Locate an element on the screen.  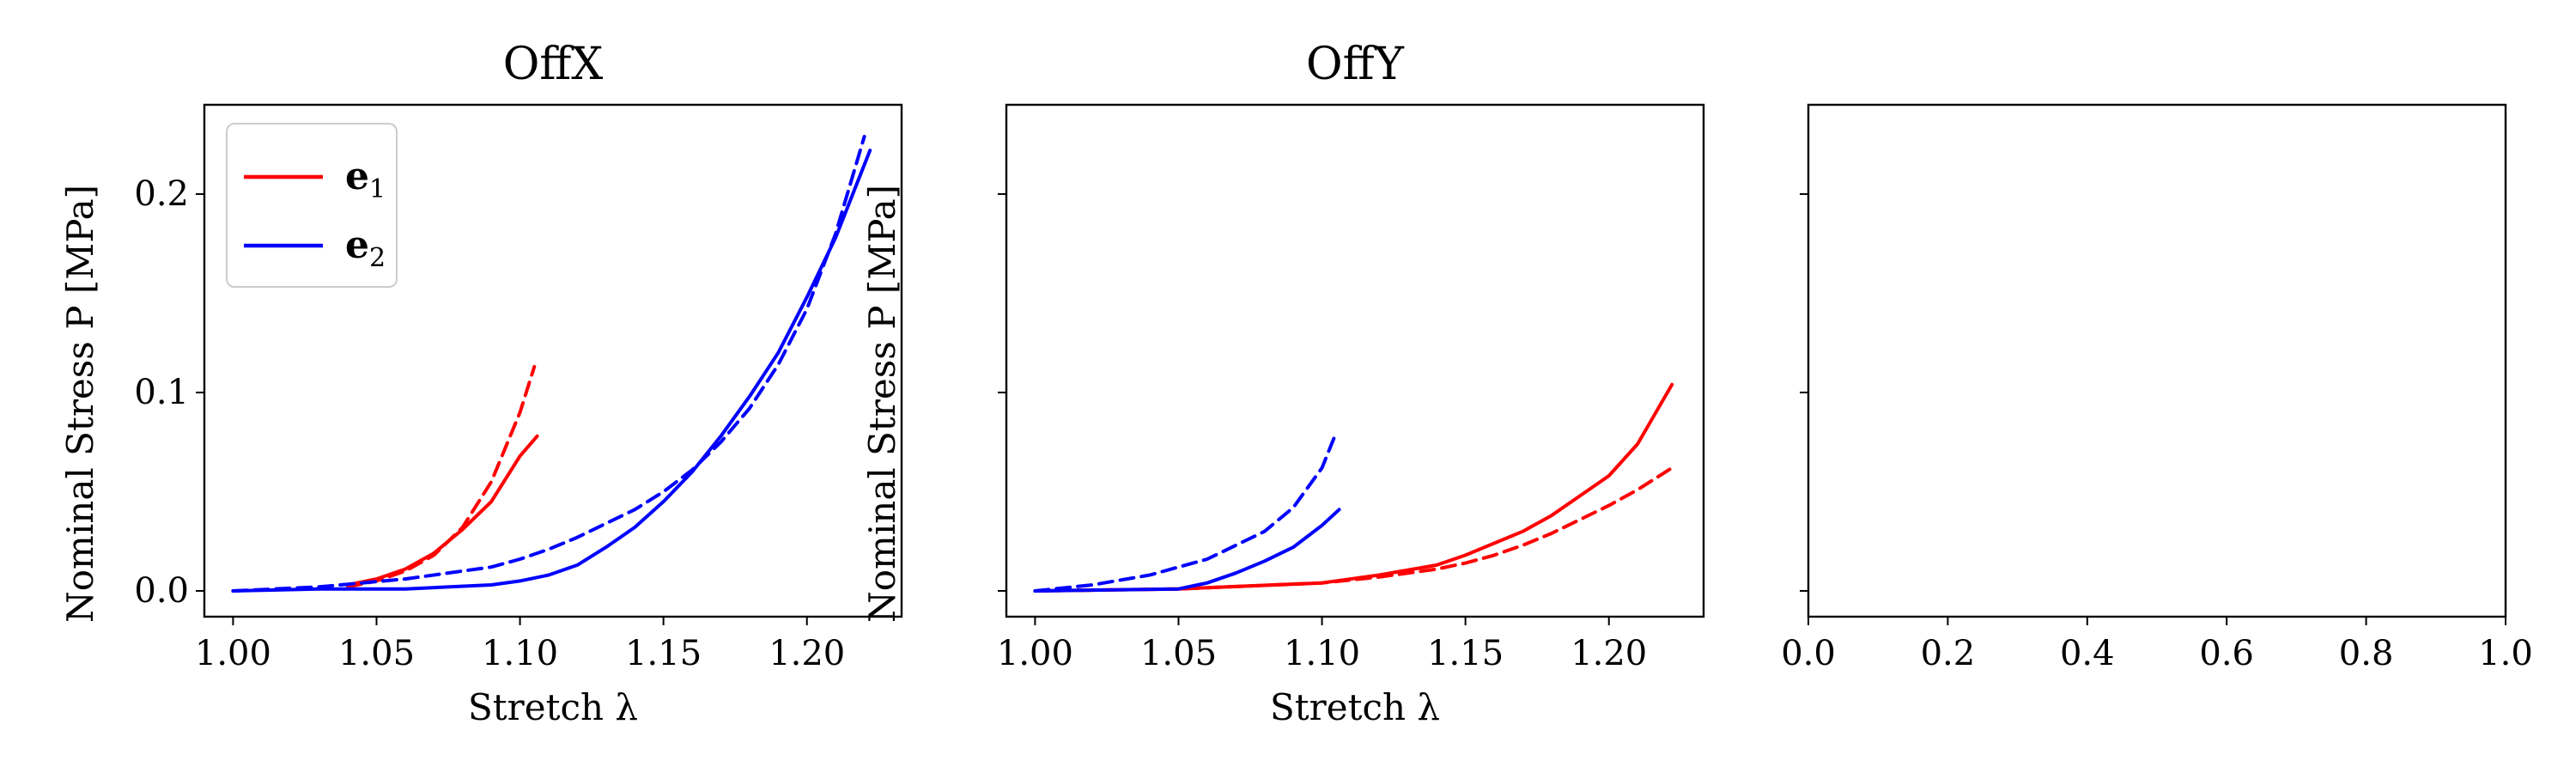
chart-title: OffX is located at coordinates (554, 64).